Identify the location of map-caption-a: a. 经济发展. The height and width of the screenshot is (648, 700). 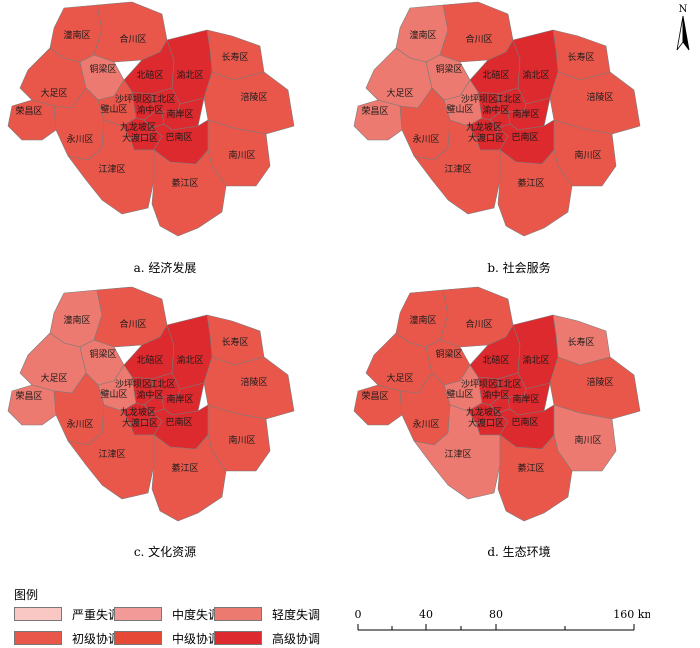
(165, 268).